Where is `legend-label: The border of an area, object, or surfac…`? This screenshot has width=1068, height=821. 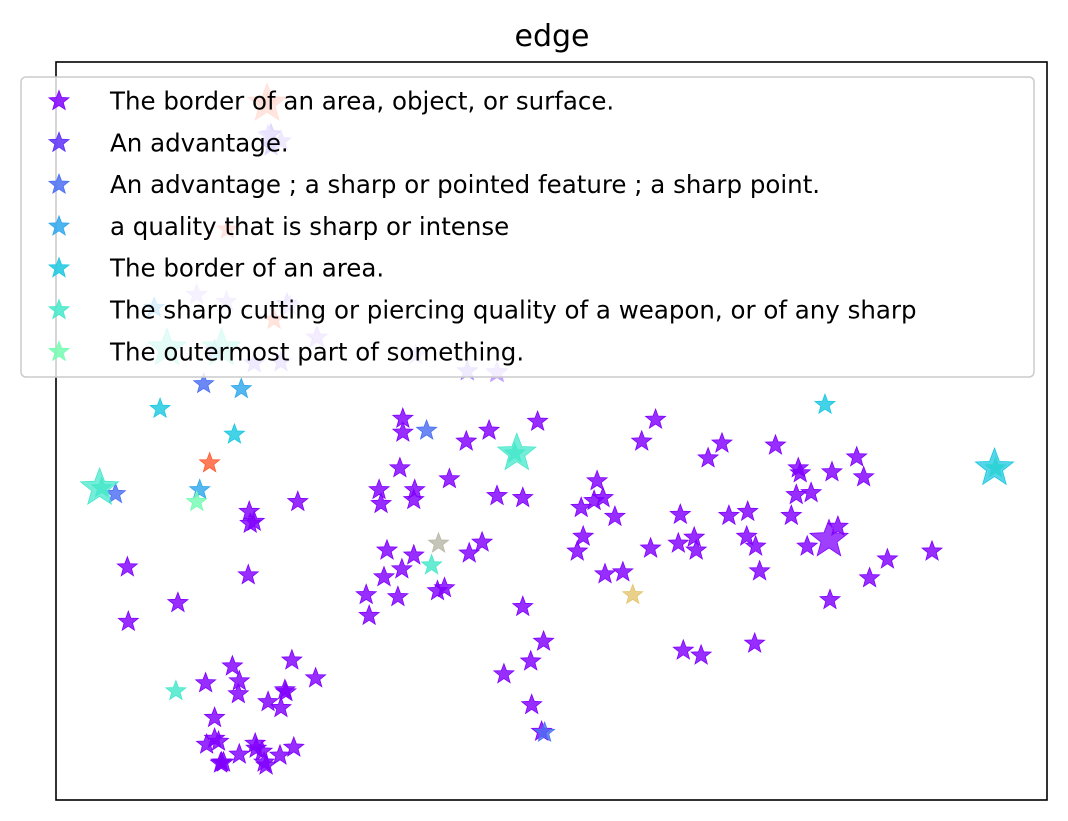 legend-label: The border of an area, object, or surfac… is located at coordinates (361, 101).